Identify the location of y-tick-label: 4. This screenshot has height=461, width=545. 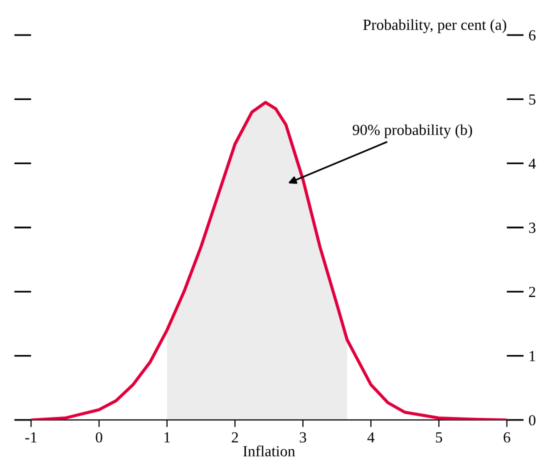
(532, 163).